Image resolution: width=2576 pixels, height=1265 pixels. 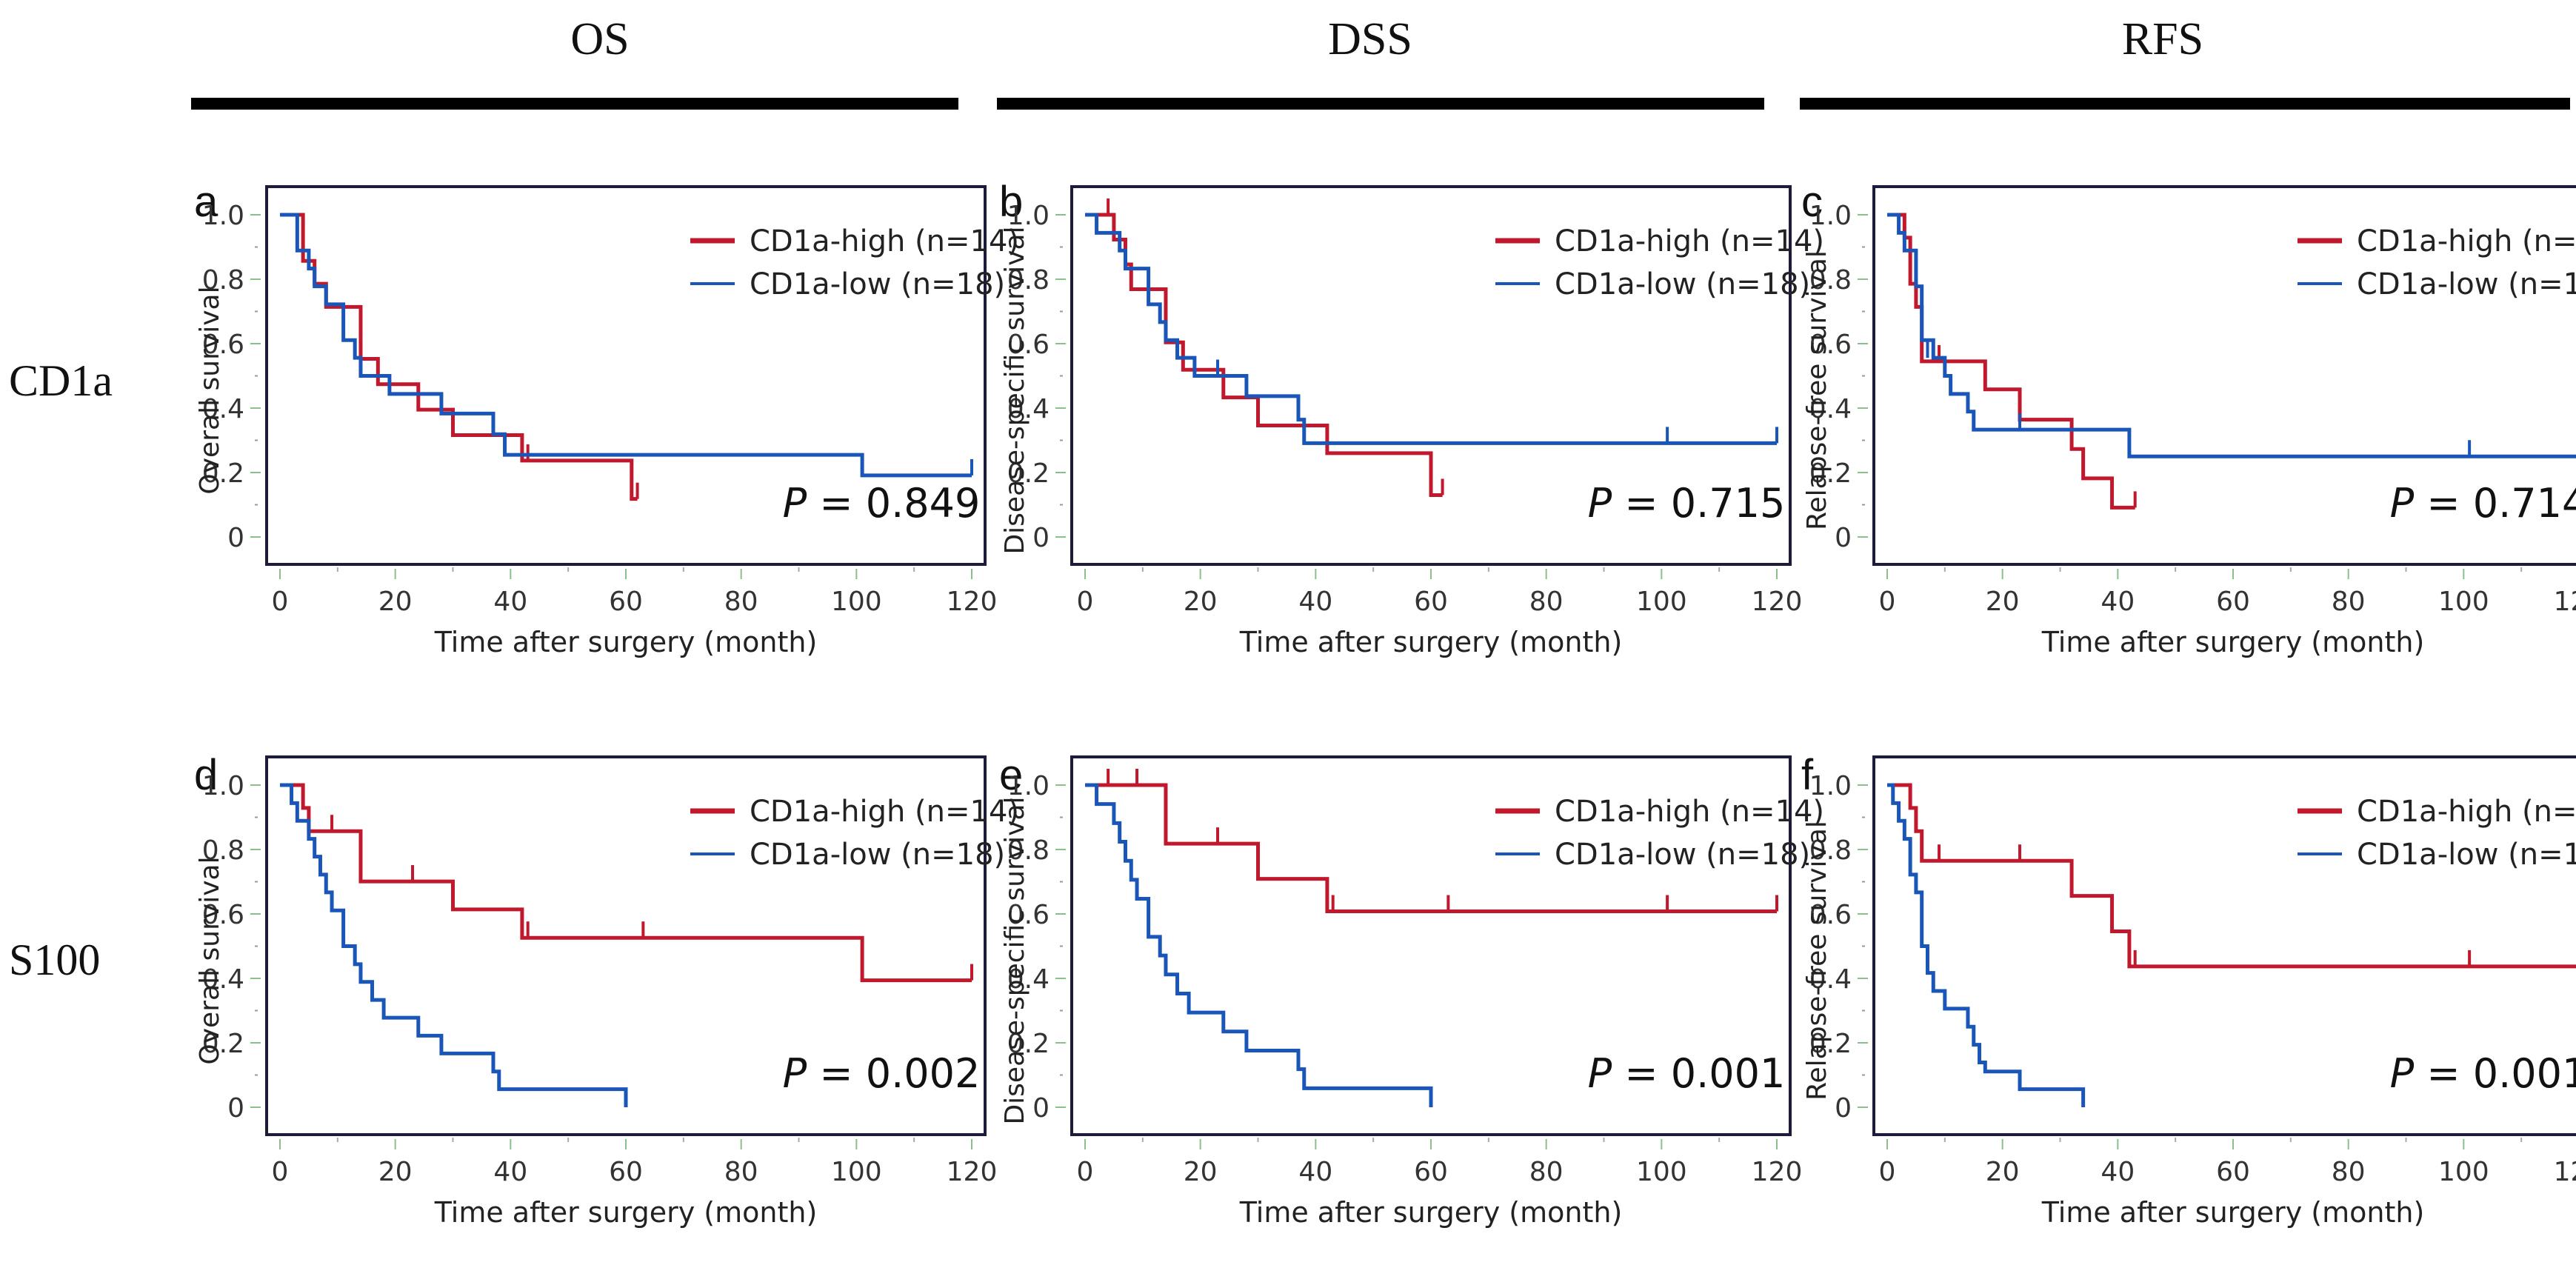 I want to click on column-header-rfs: RFS, so click(x=2162, y=39).